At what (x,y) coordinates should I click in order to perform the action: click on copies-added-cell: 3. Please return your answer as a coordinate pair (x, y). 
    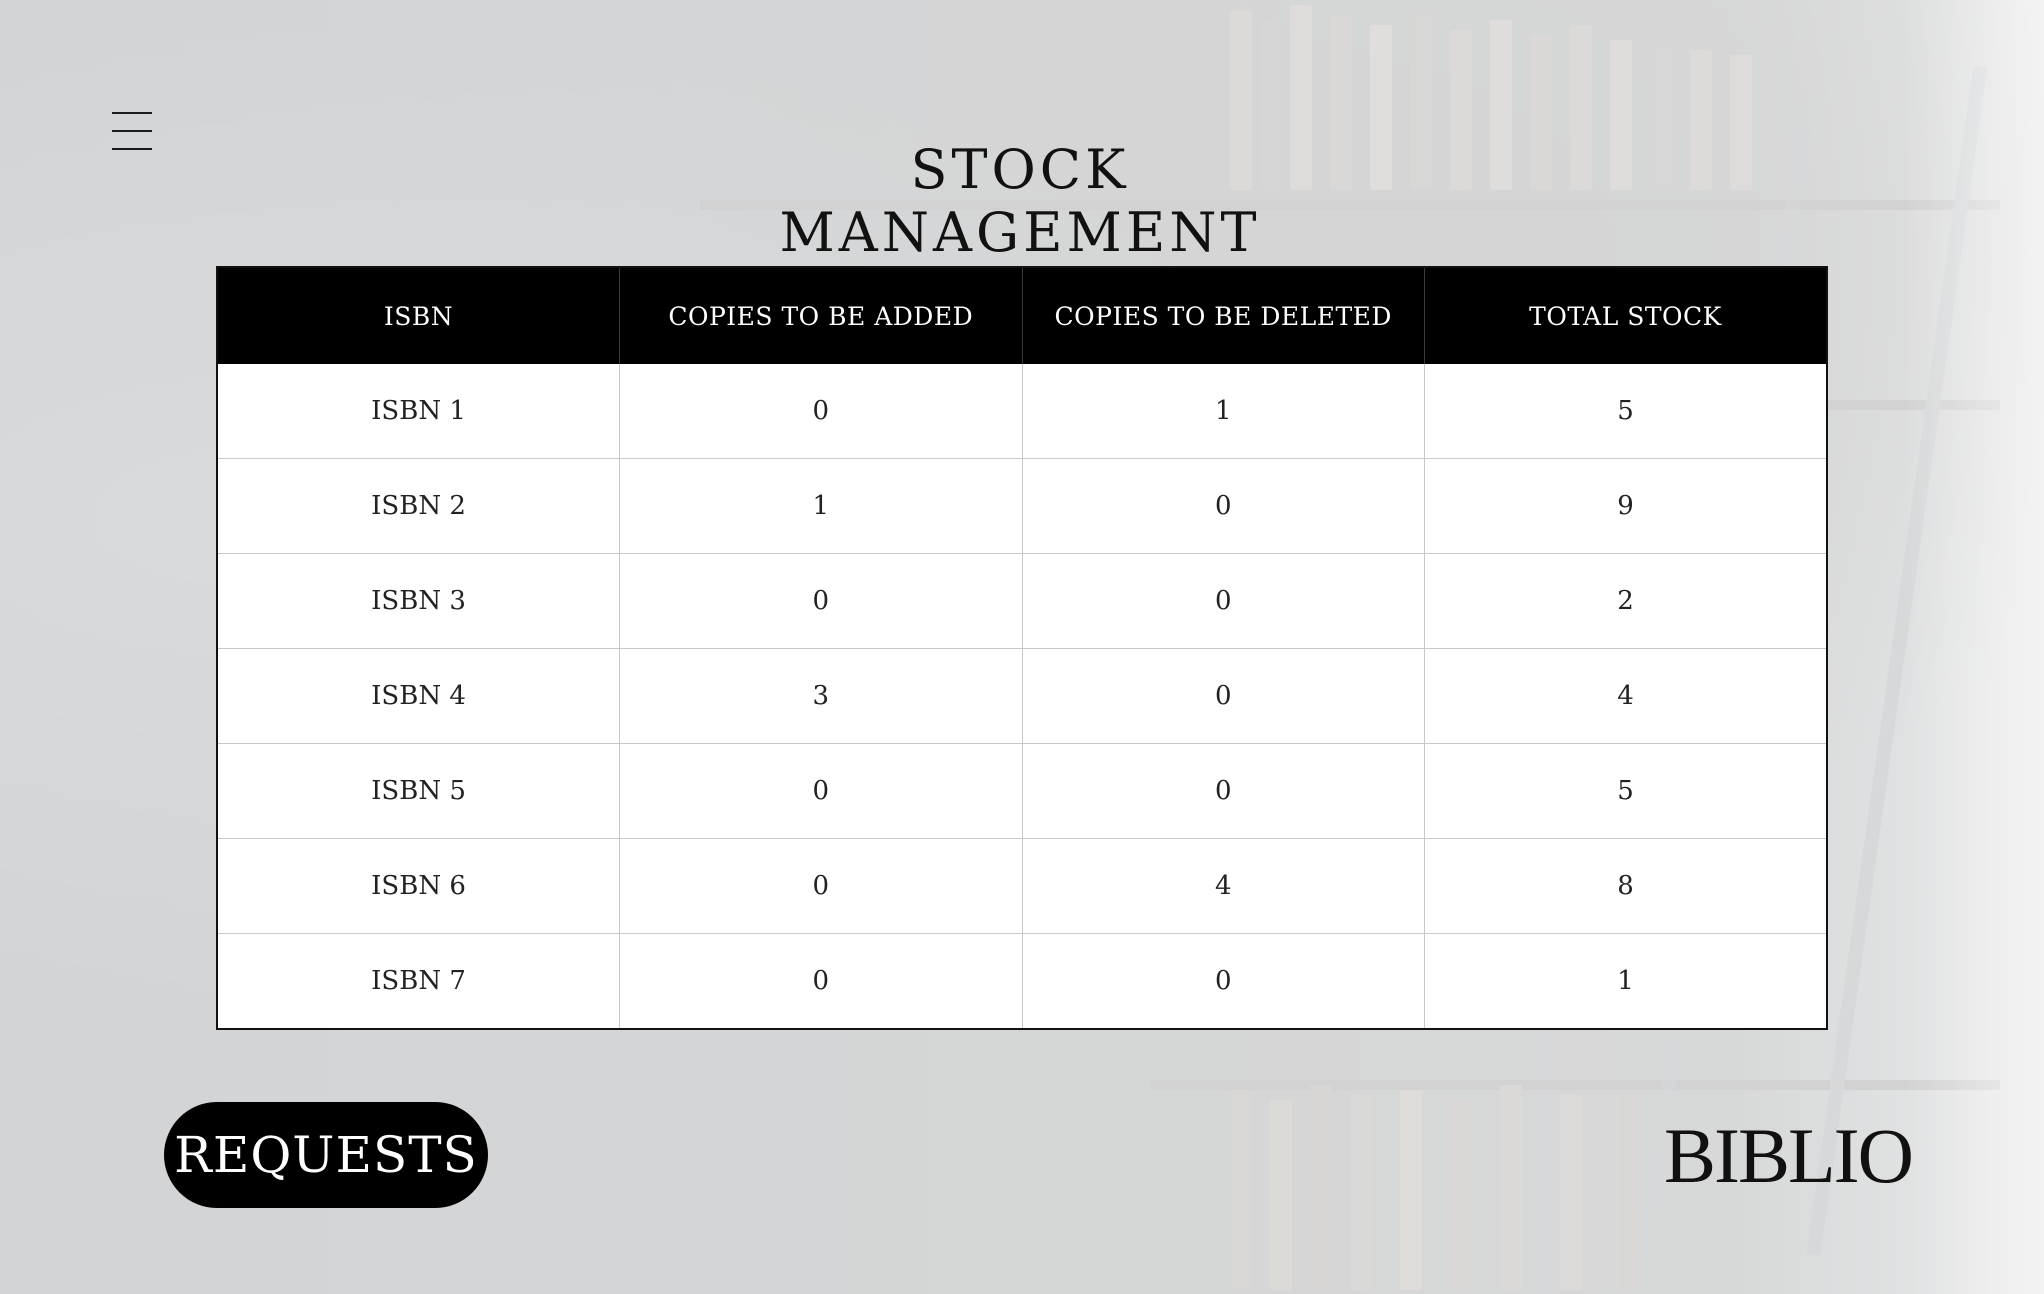
    Looking at the image, I should click on (821, 696).